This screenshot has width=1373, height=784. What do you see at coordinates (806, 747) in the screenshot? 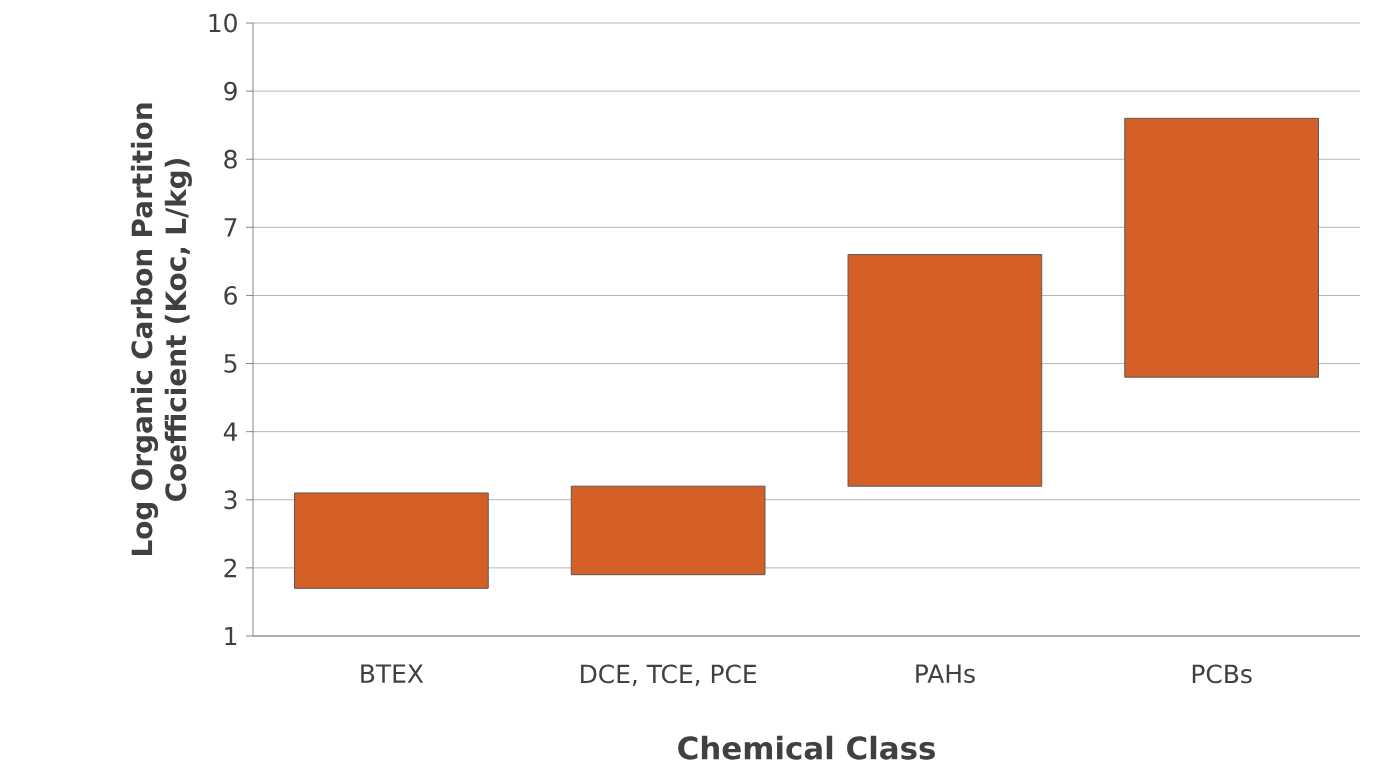
I see `x-axis-title: Chemical Class` at bounding box center [806, 747].